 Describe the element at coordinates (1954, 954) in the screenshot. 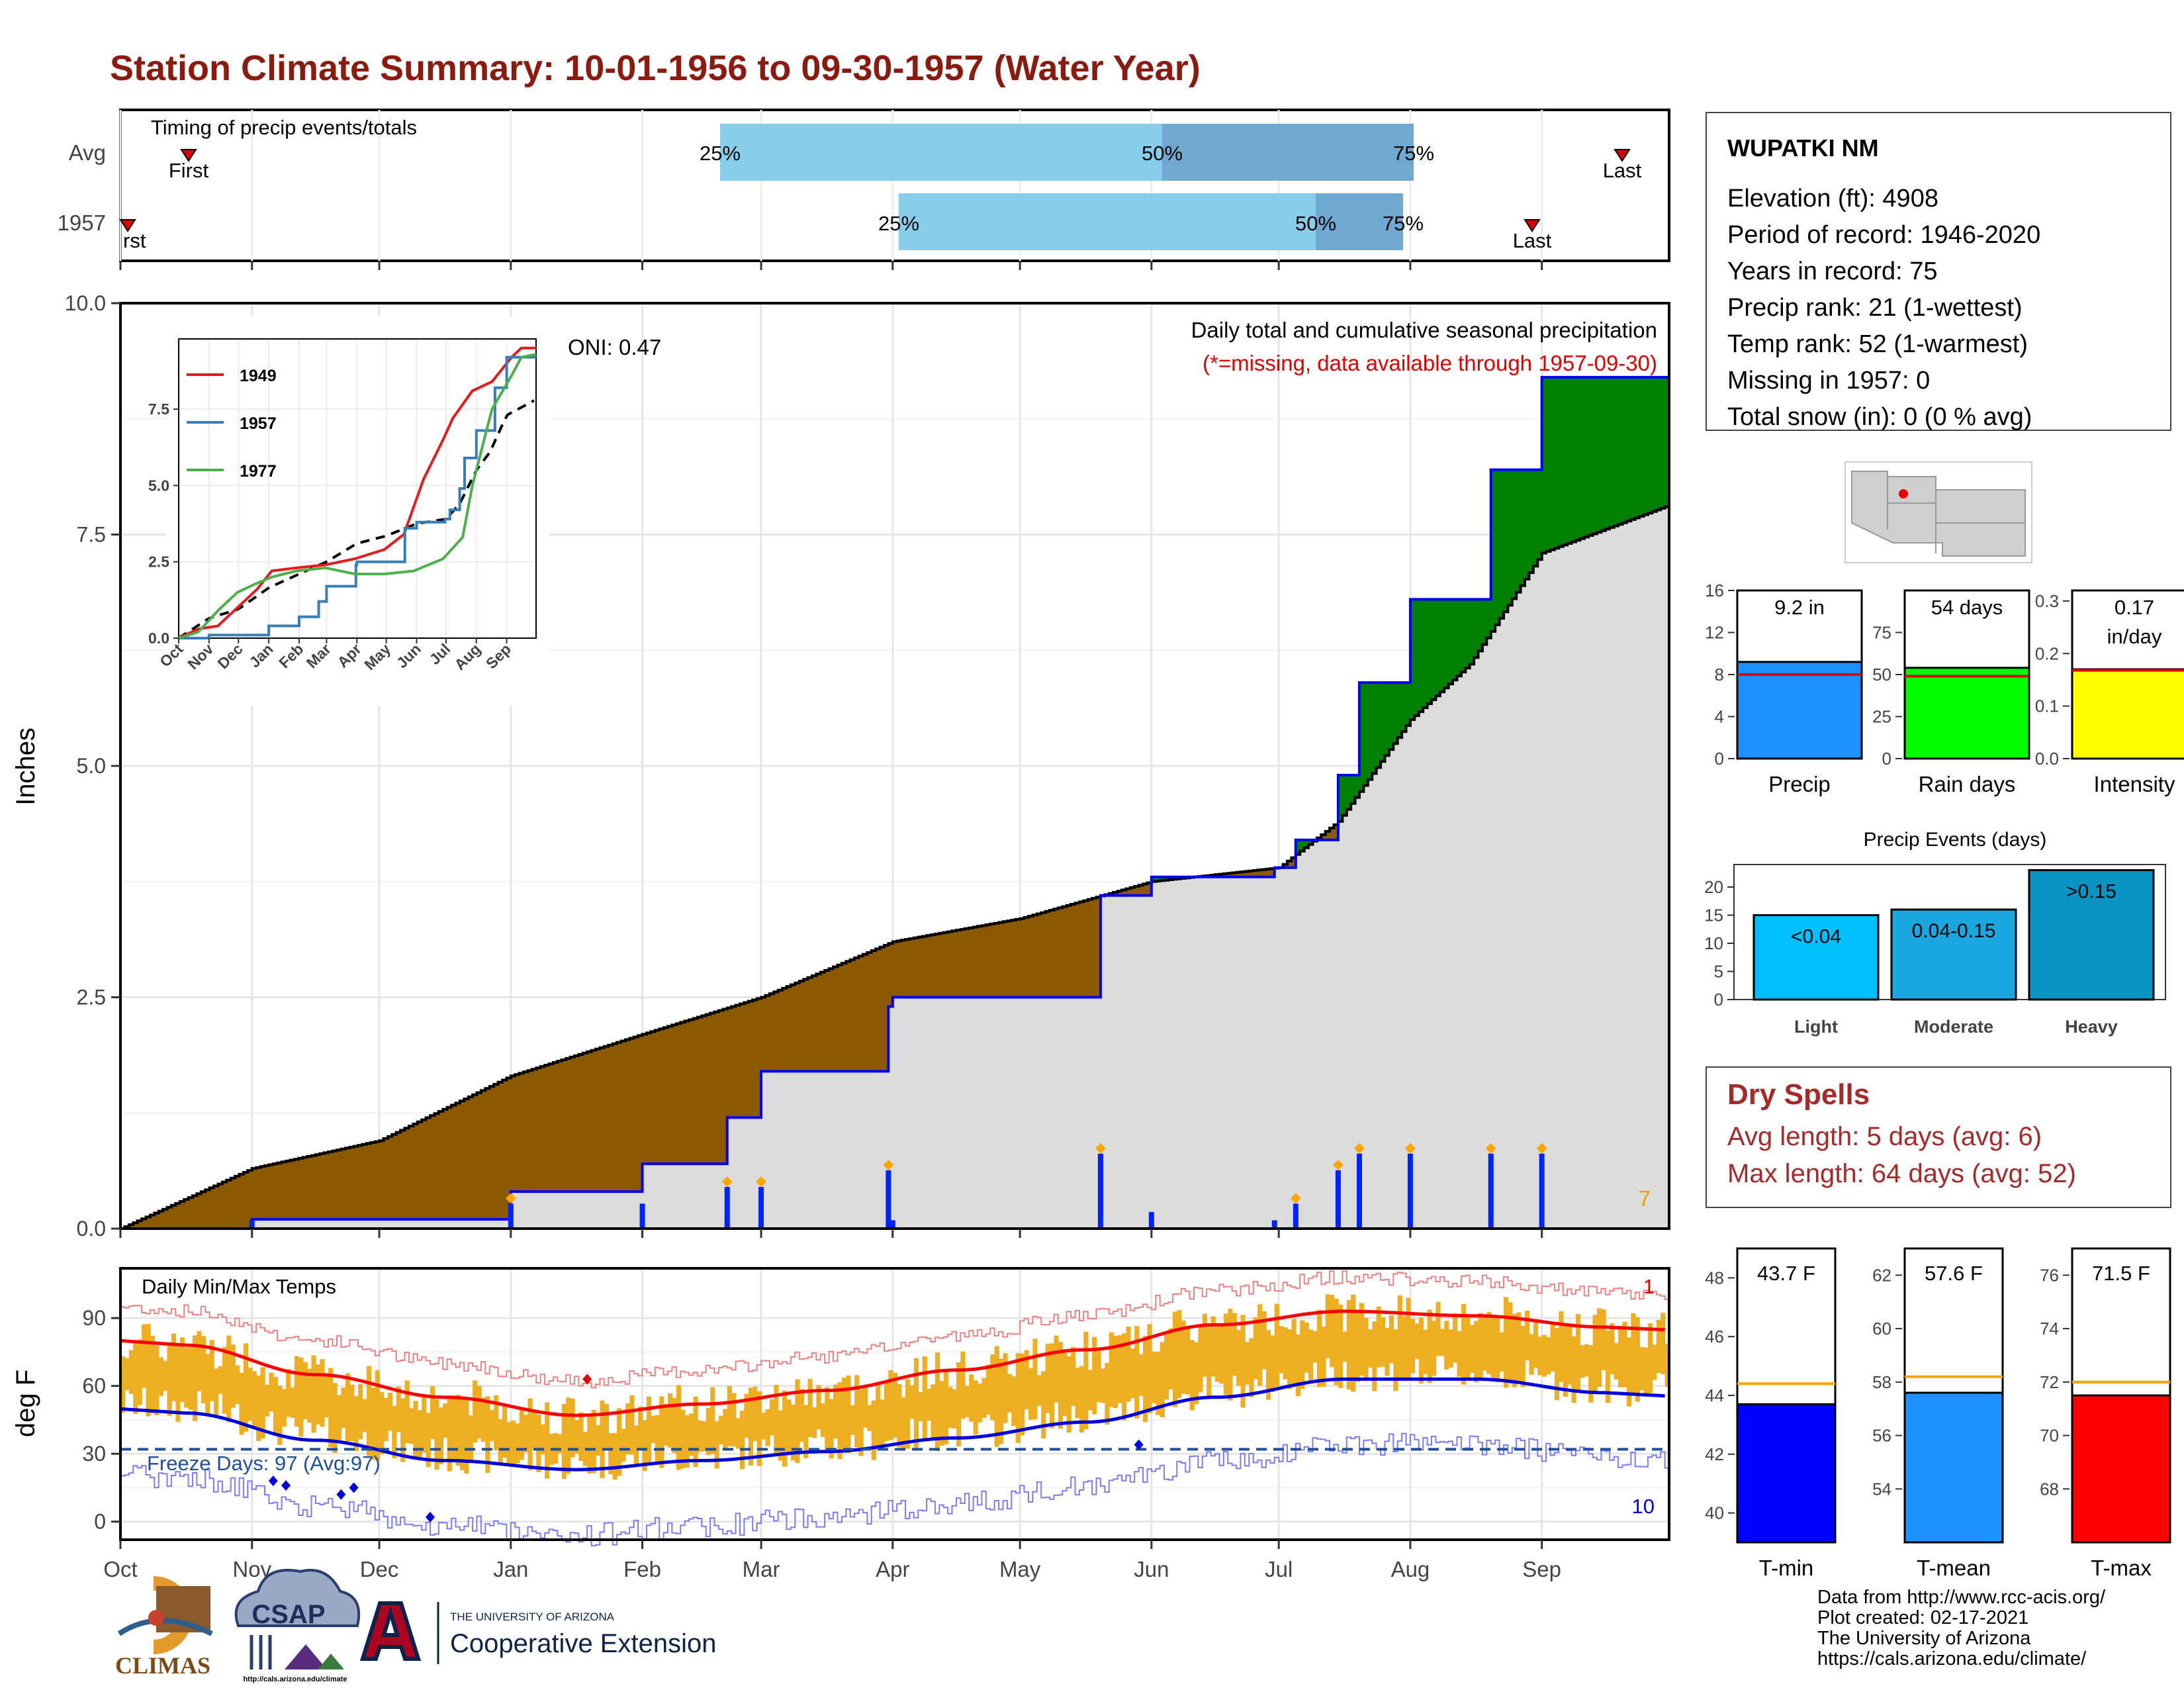

I see `event-bar` at that location.